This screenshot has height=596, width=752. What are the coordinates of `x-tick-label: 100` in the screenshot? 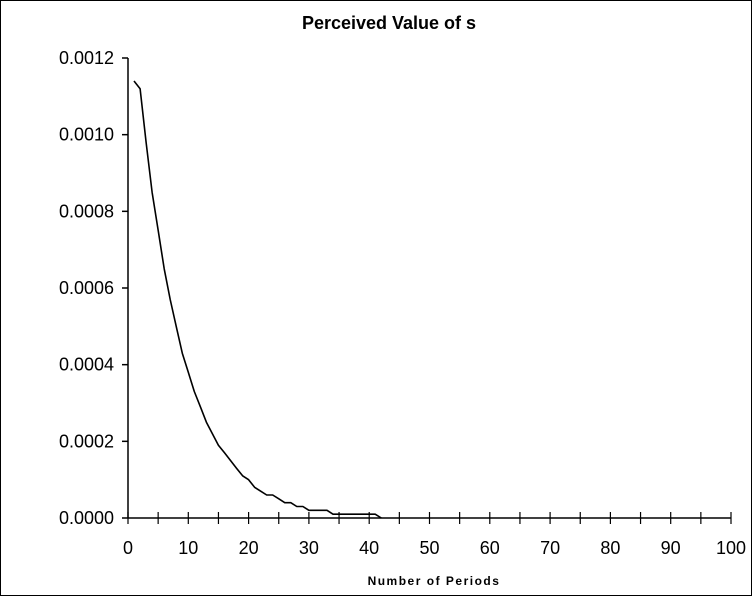 It's located at (731, 548).